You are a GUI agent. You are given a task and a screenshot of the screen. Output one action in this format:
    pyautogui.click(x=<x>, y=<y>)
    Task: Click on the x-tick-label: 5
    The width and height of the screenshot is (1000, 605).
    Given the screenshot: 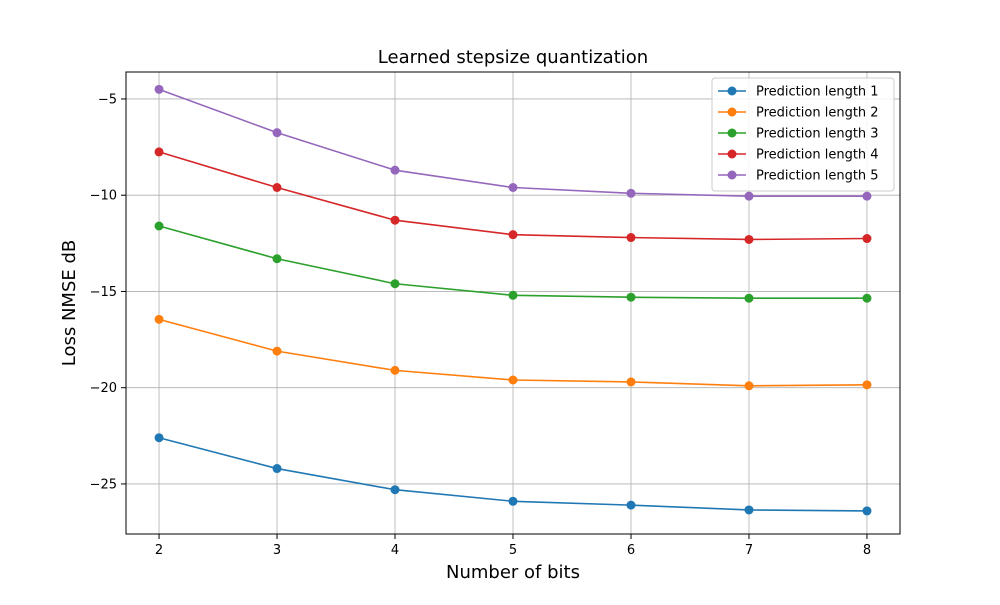 What is the action you would take?
    pyautogui.click(x=513, y=550)
    